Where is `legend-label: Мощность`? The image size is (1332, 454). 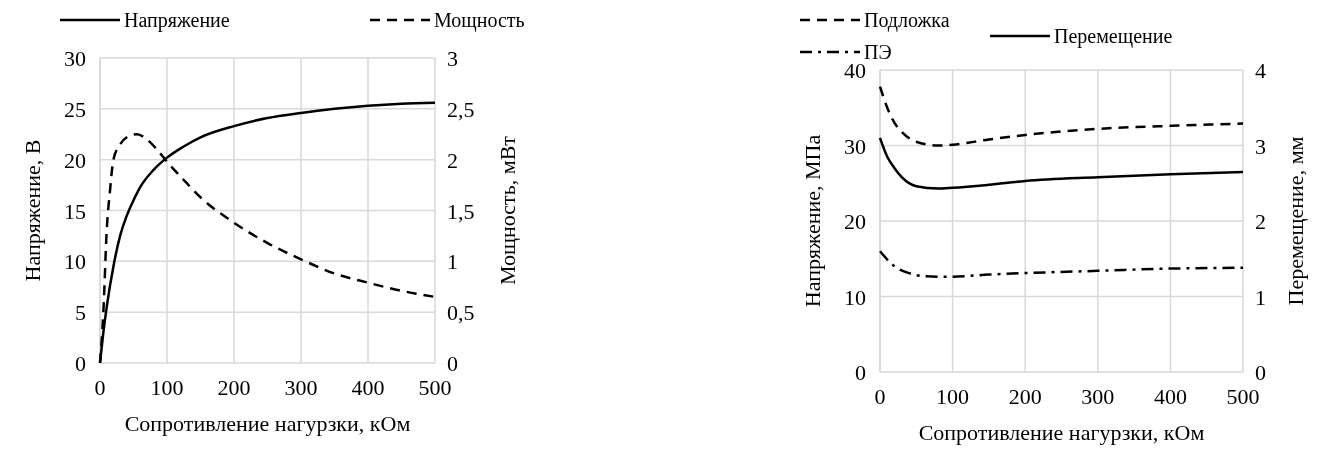 legend-label: Мощность is located at coordinates (479, 20).